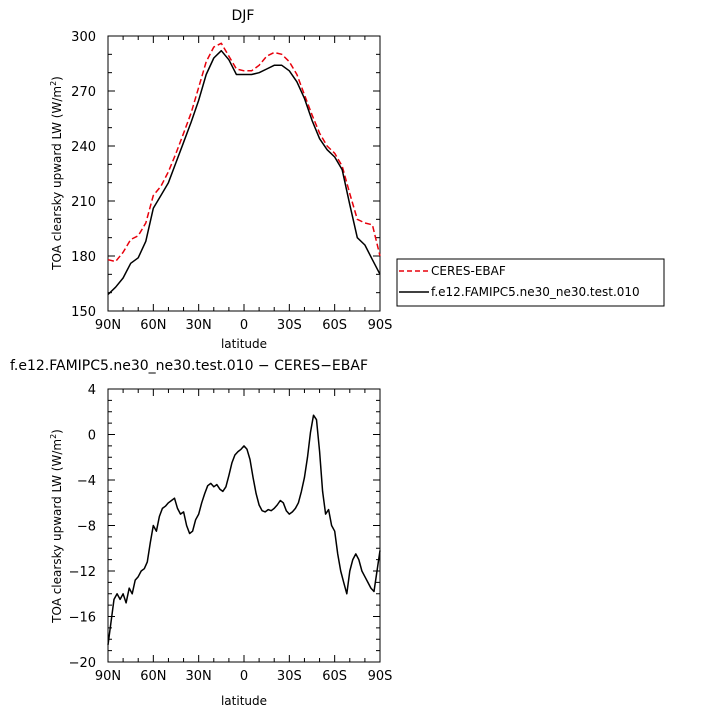 The image size is (714, 713). I want to click on bottom-plot-y-axis-title: TOA clearsky upward LW (W/m2), so click(56, 526).